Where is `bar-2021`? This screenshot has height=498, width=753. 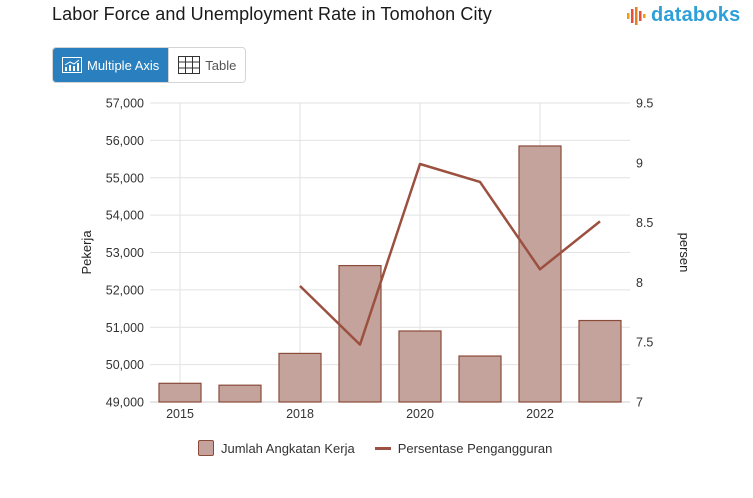 bar-2021 is located at coordinates (480, 379).